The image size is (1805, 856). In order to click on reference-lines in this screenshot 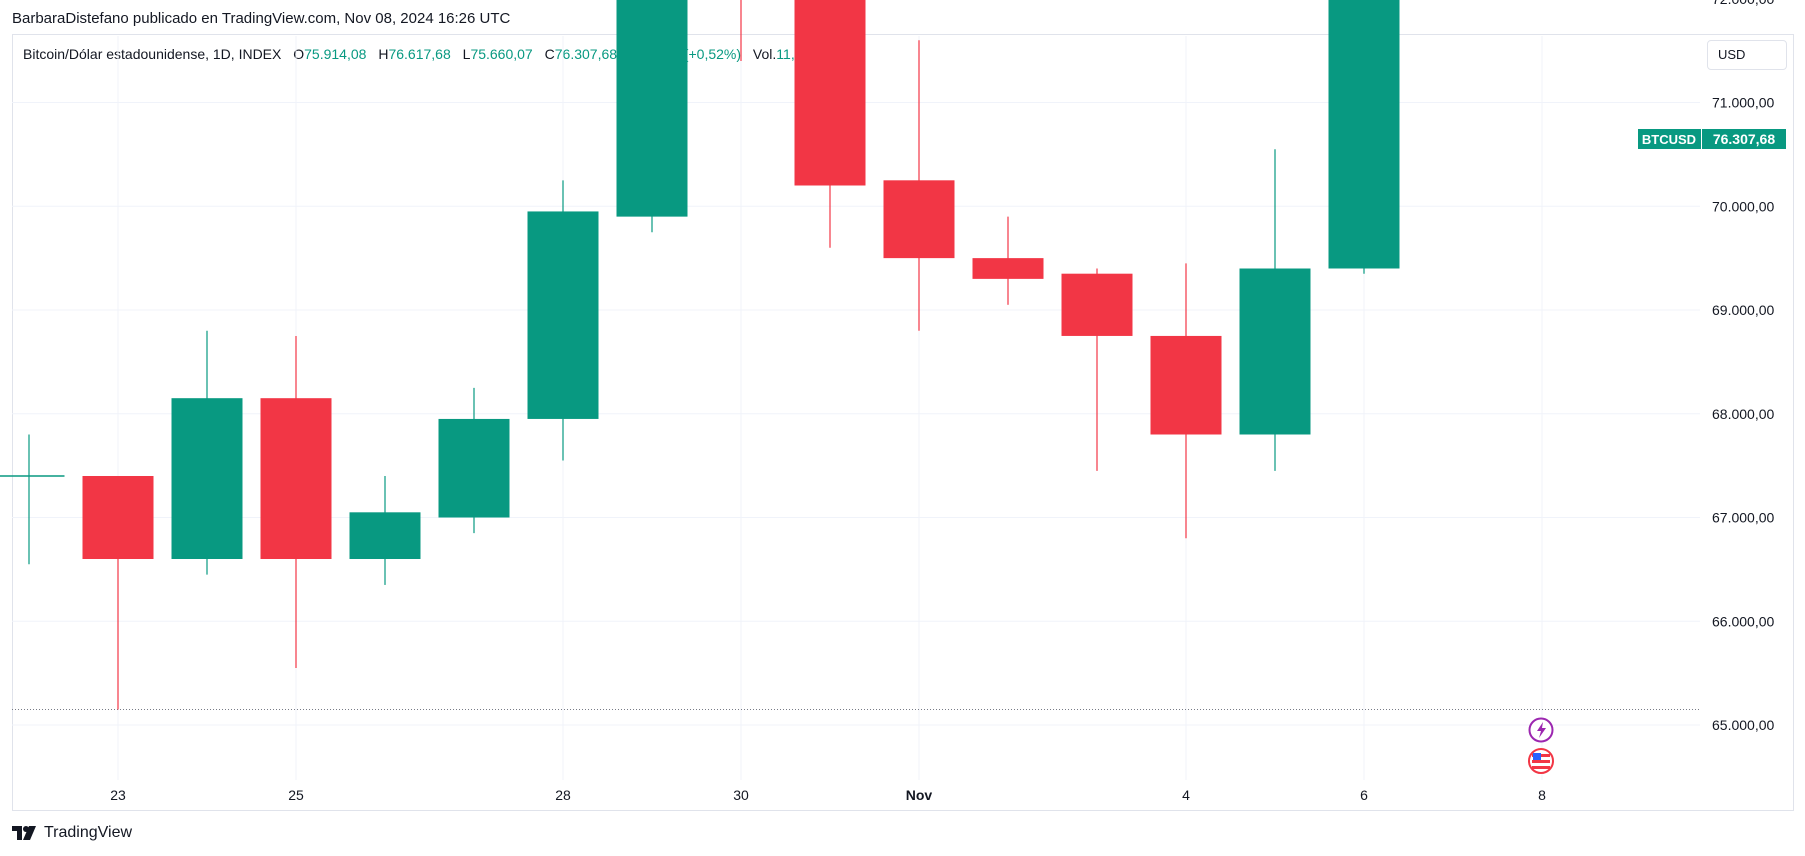, I will do `click(856, 709)`.